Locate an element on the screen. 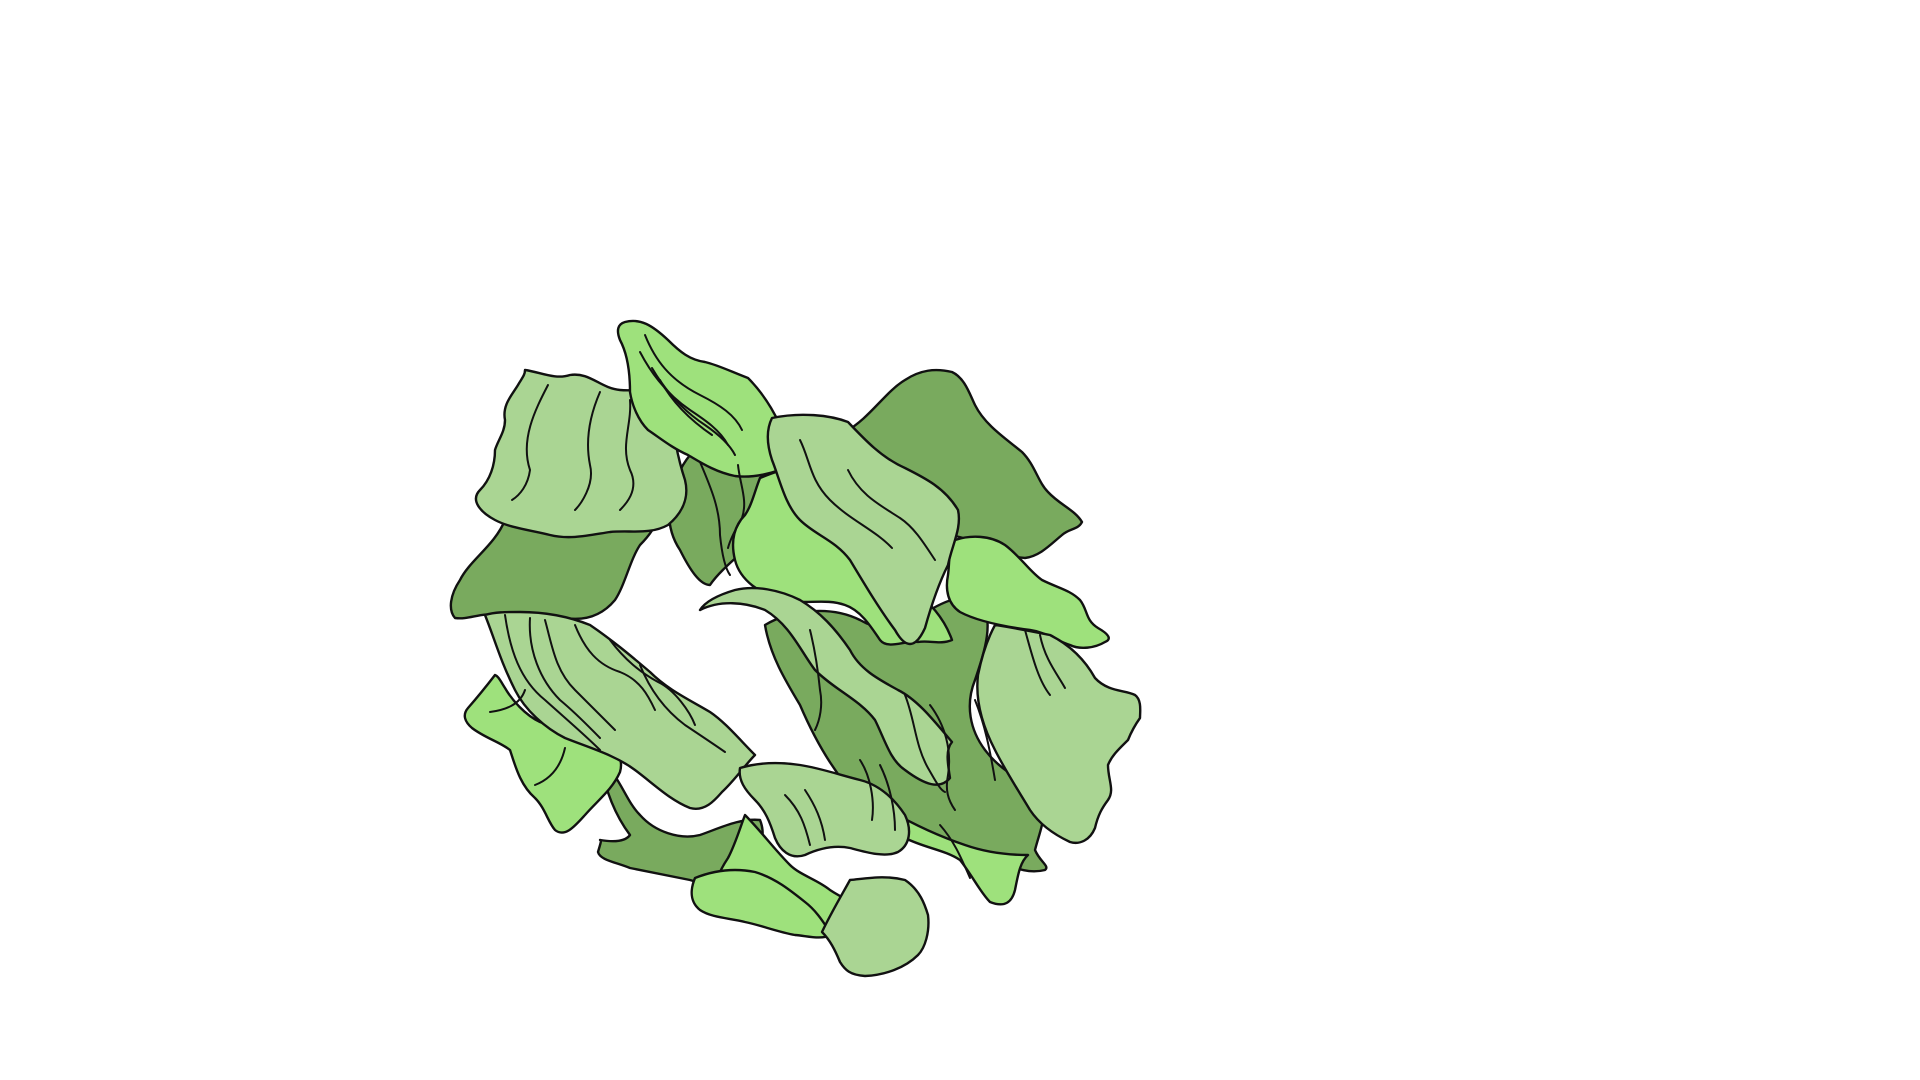  leaf-light-left-lower is located at coordinates (620, 710).